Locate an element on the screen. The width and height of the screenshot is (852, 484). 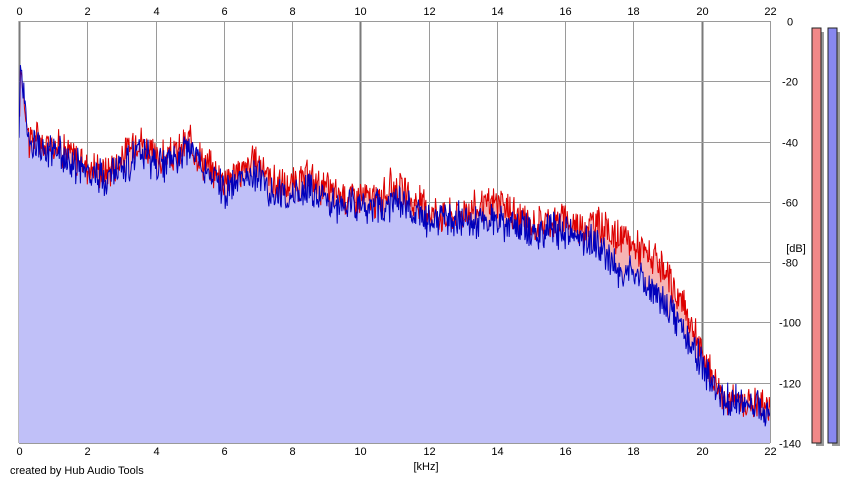
x-tick-label-bottom: 4 is located at coordinates (156, 452).